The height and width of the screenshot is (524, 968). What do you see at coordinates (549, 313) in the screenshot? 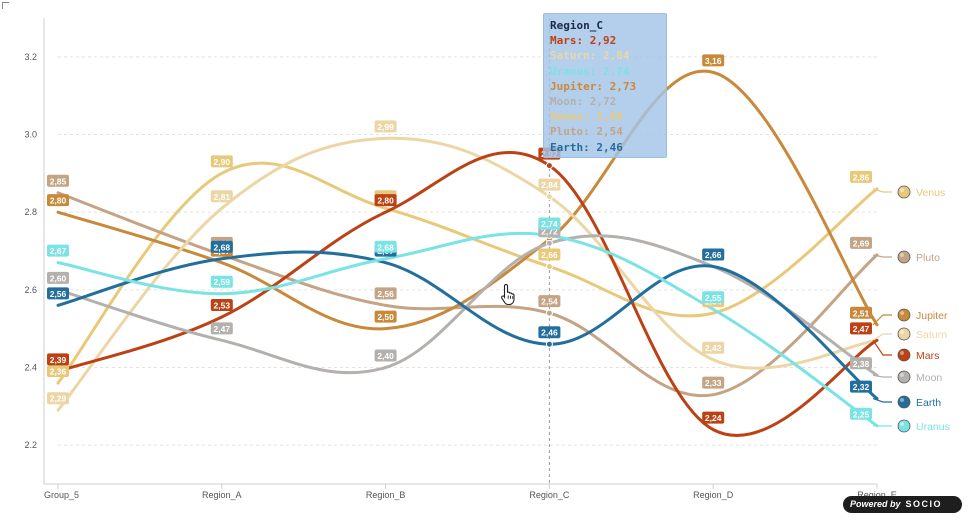
I see `data-point-pluto` at bounding box center [549, 313].